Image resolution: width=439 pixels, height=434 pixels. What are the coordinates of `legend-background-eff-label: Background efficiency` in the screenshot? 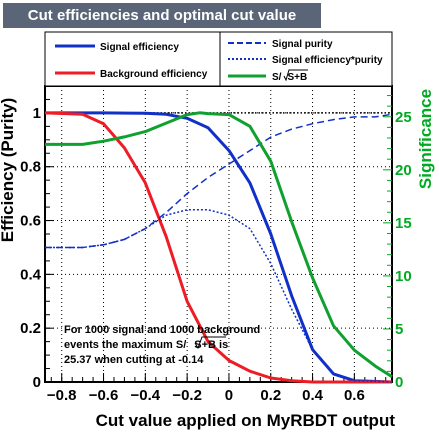 It's located at (154, 74).